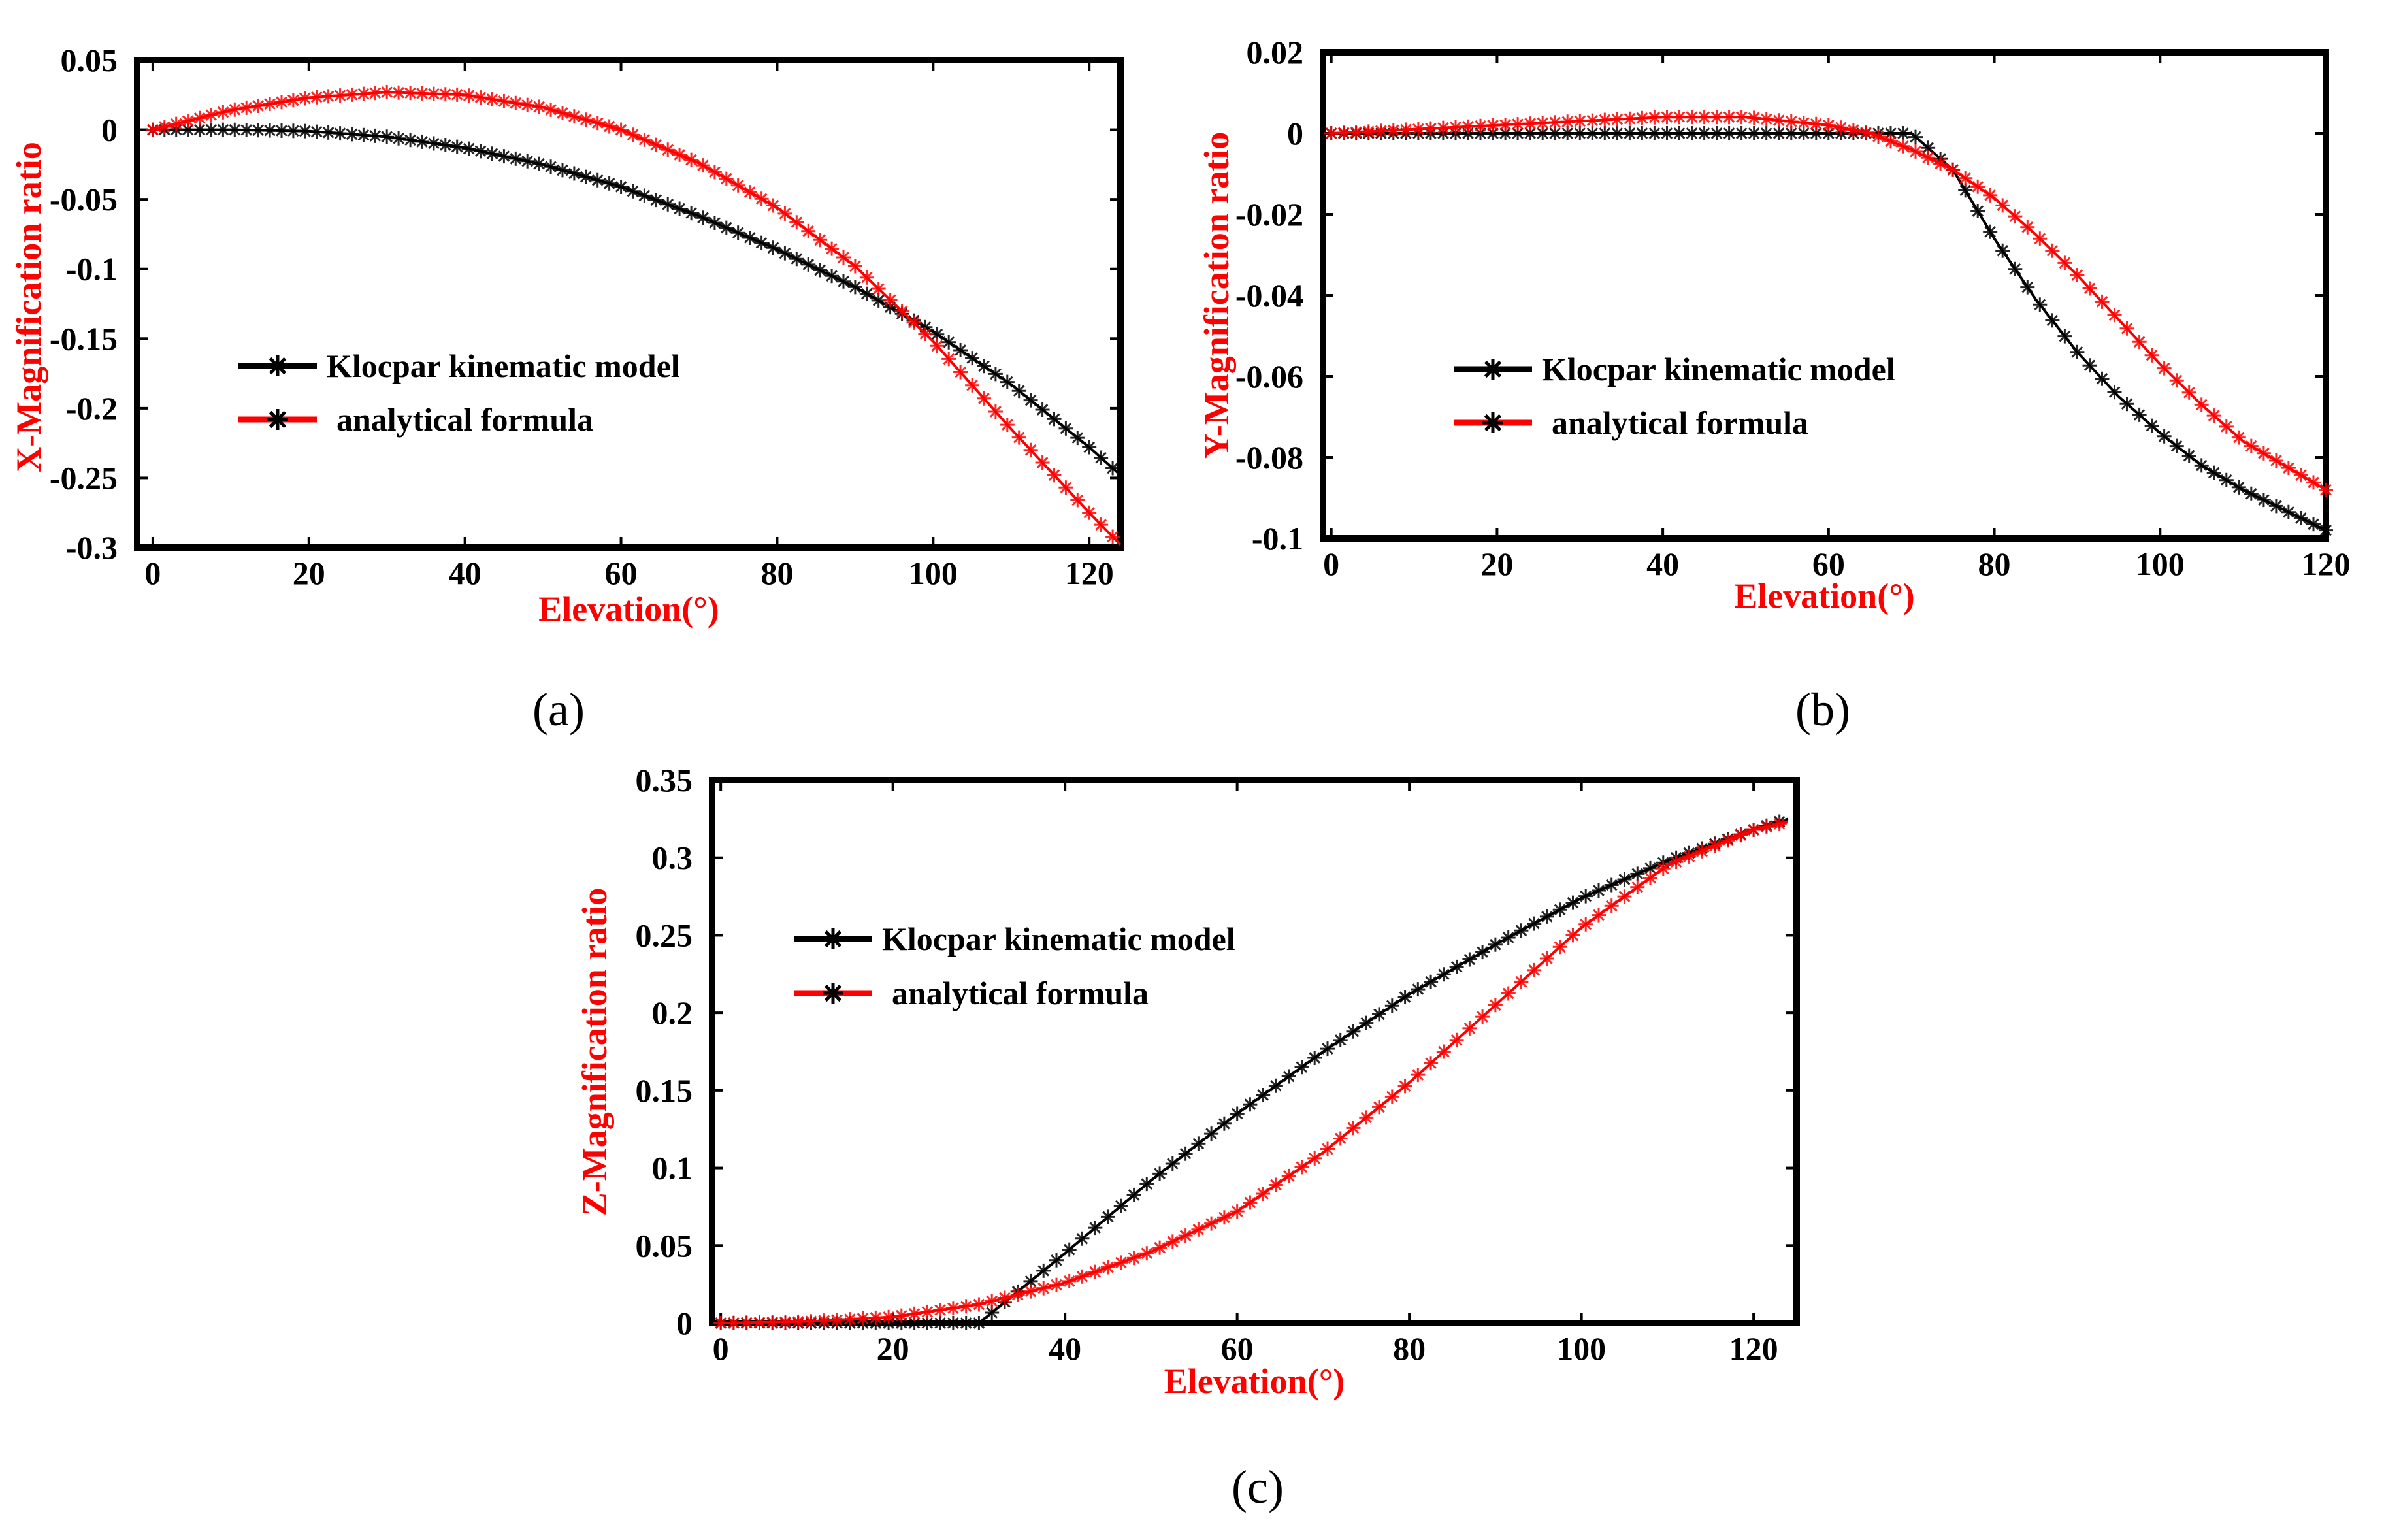 Image resolution: width=2384 pixels, height=1540 pixels. Describe the element at coordinates (594, 1052) in the screenshot. I see `y-axis-label: Z-Magnification ratio` at that location.